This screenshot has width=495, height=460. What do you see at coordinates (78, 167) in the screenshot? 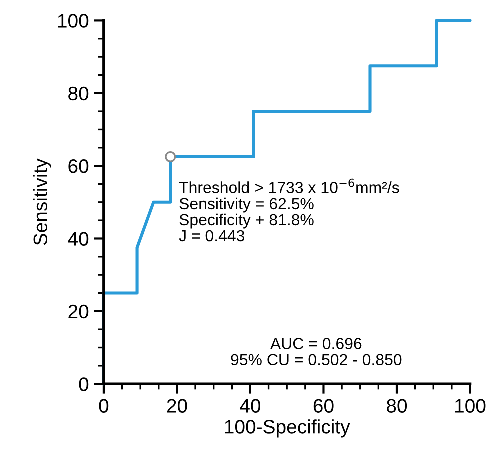
I see `y-tick-label: 60` at bounding box center [78, 167].